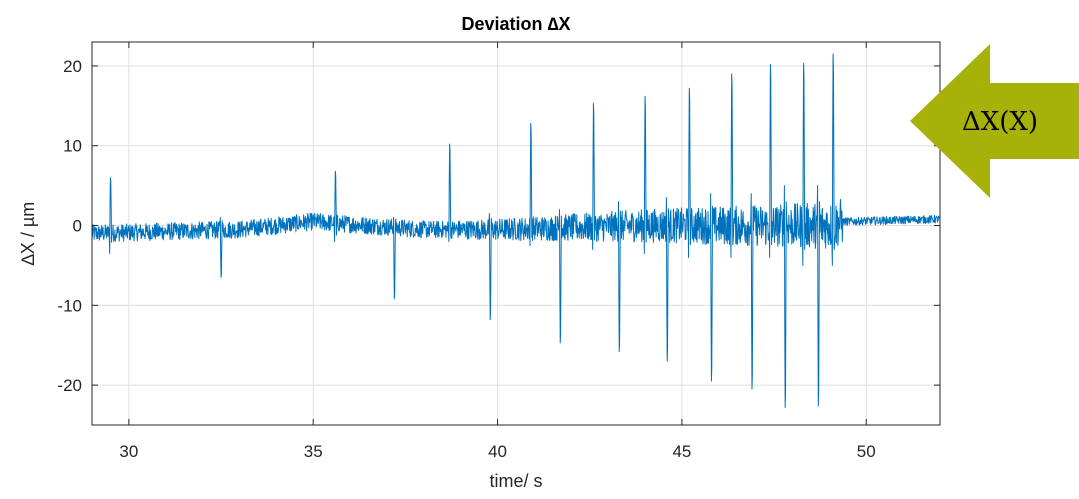 The height and width of the screenshot is (499, 1079). What do you see at coordinates (69, 305) in the screenshot?
I see `y-tick-label: -10` at bounding box center [69, 305].